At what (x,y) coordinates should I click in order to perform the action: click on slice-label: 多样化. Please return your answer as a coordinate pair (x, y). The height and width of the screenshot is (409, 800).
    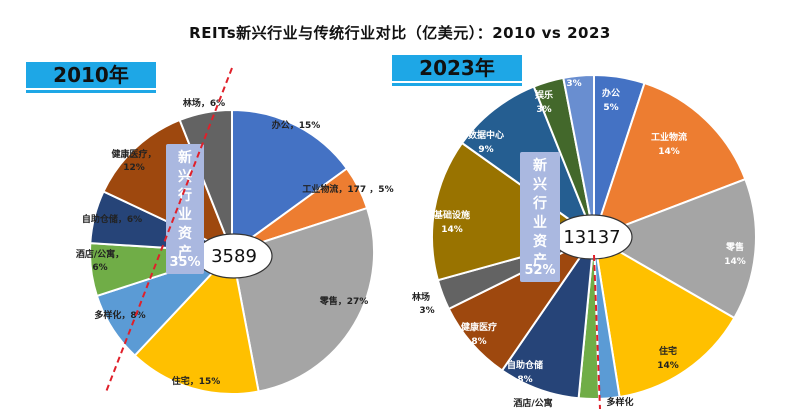
    Looking at the image, I should click on (619, 402).